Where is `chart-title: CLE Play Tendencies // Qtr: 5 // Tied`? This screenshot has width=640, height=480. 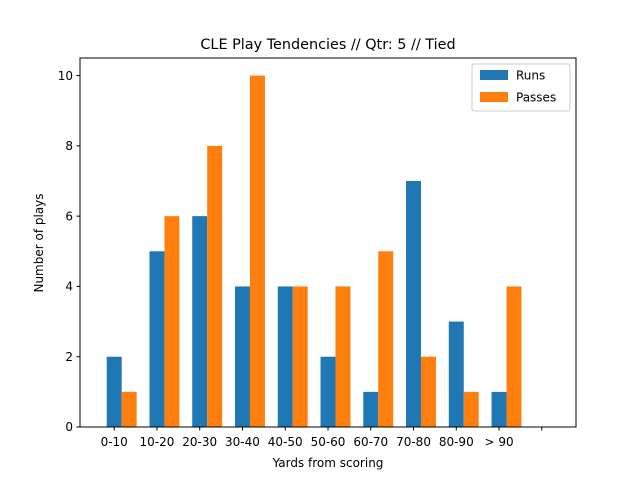 chart-title: CLE Play Tendencies // Qtr: 5 // Tied is located at coordinates (327, 45).